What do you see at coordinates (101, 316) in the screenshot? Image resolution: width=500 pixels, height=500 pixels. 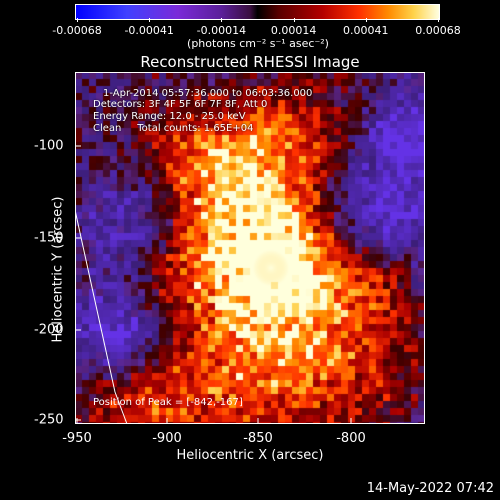 I see `limb-line` at bounding box center [101, 316].